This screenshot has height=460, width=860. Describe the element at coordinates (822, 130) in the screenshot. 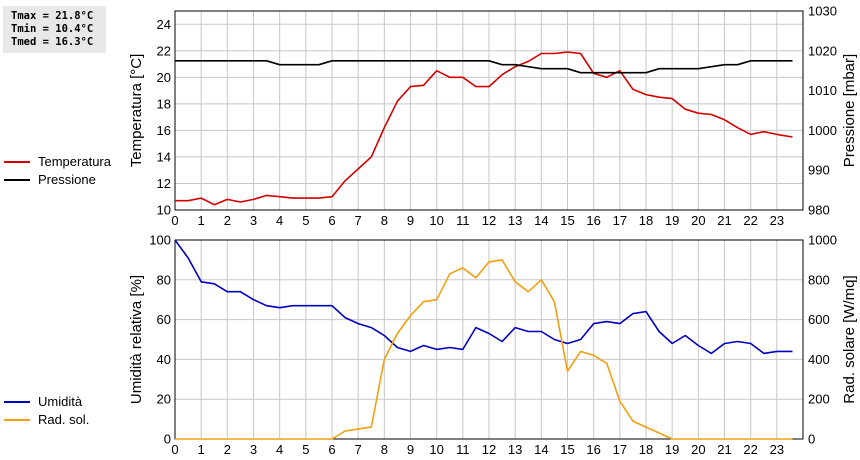

I see `top-y2-tick-label: 1000` at that location.